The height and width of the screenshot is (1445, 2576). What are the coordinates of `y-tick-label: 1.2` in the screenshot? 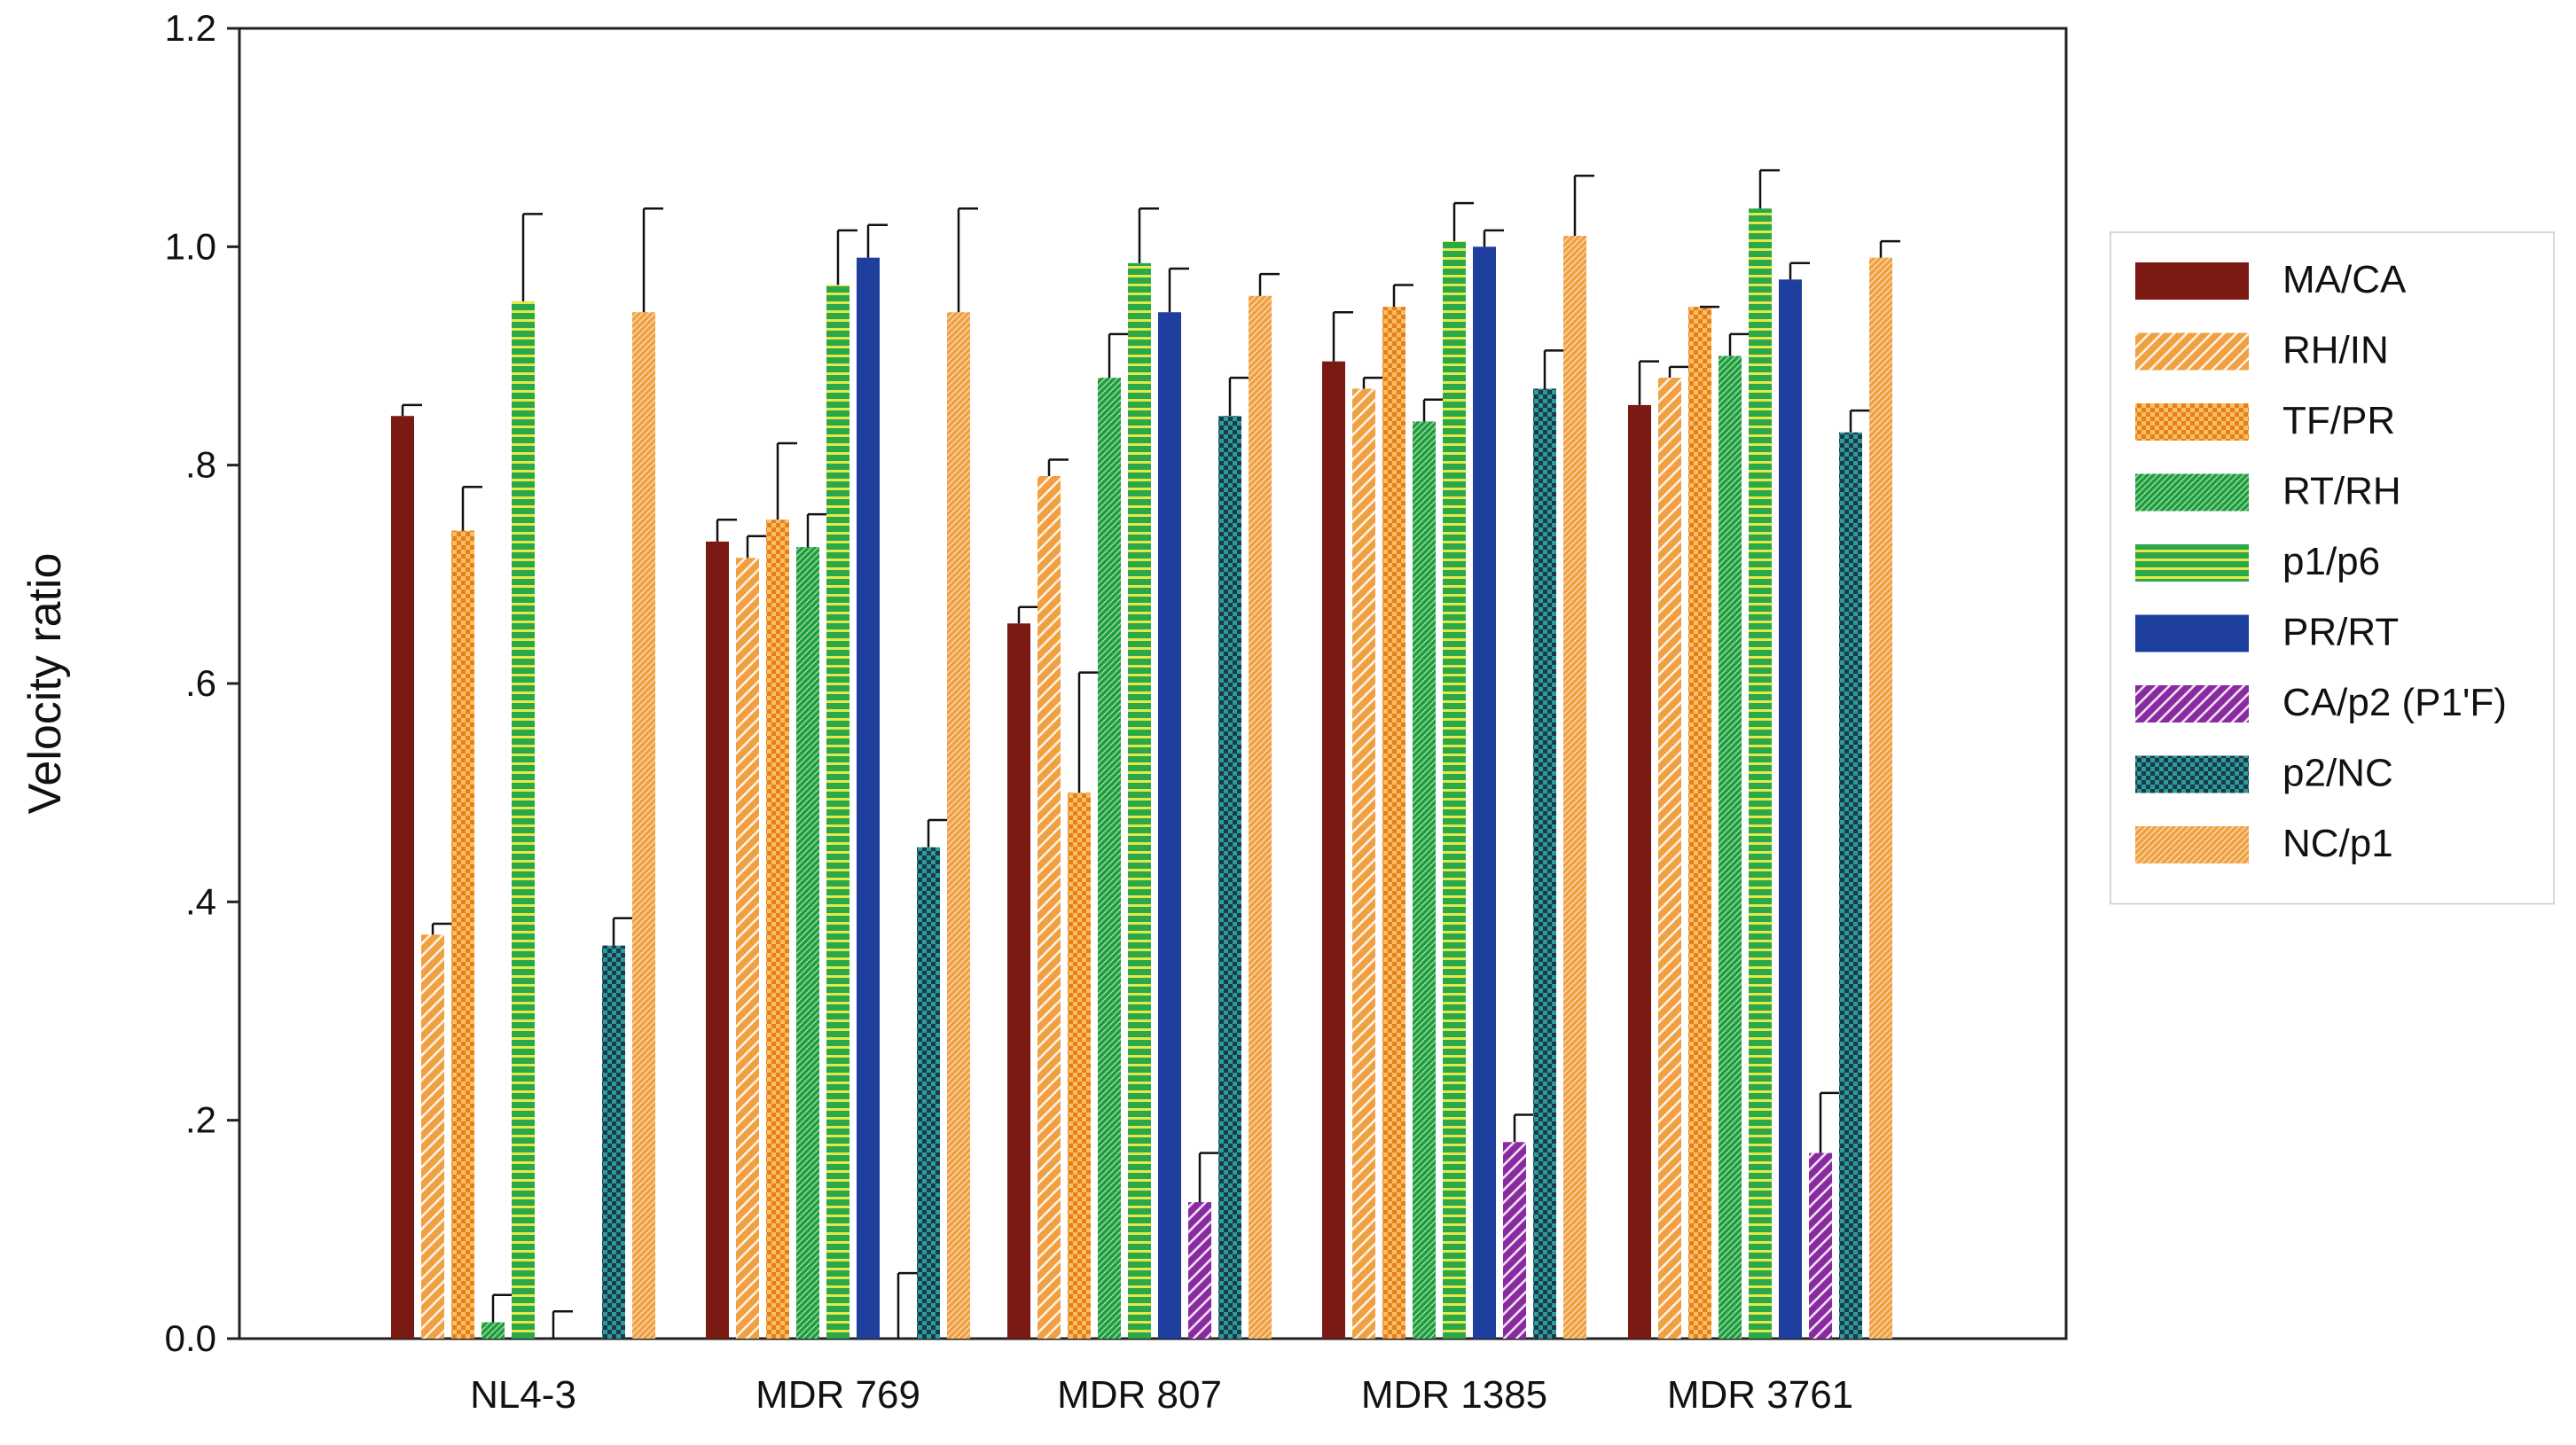 It's located at (190, 28).